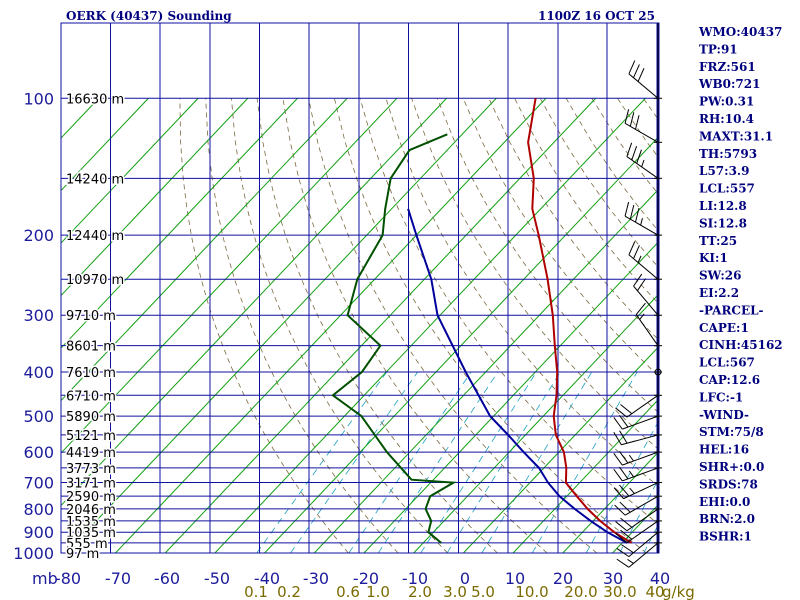 This screenshot has width=800, height=600. Describe the element at coordinates (91, 396) in the screenshot. I see `height-label: 6710 m` at that location.